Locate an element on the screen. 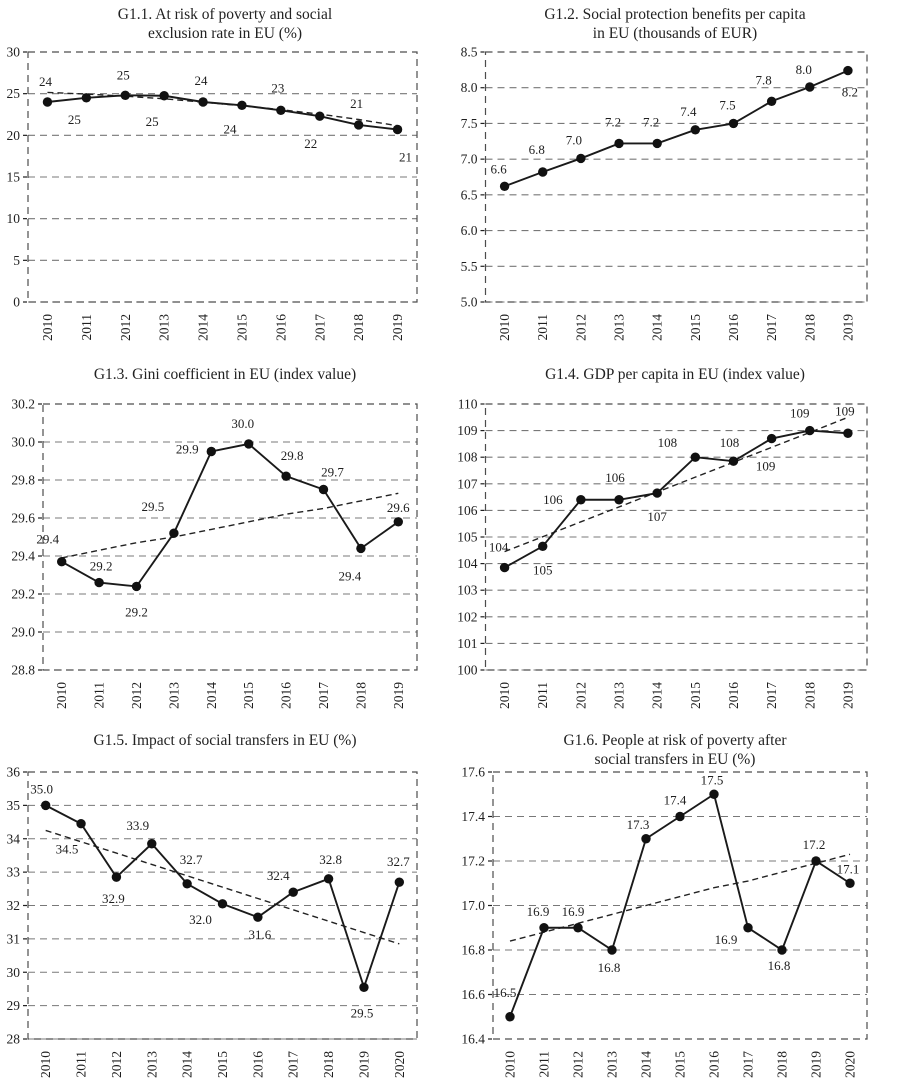  svg-text: 17.1 is located at coordinates (848, 868).